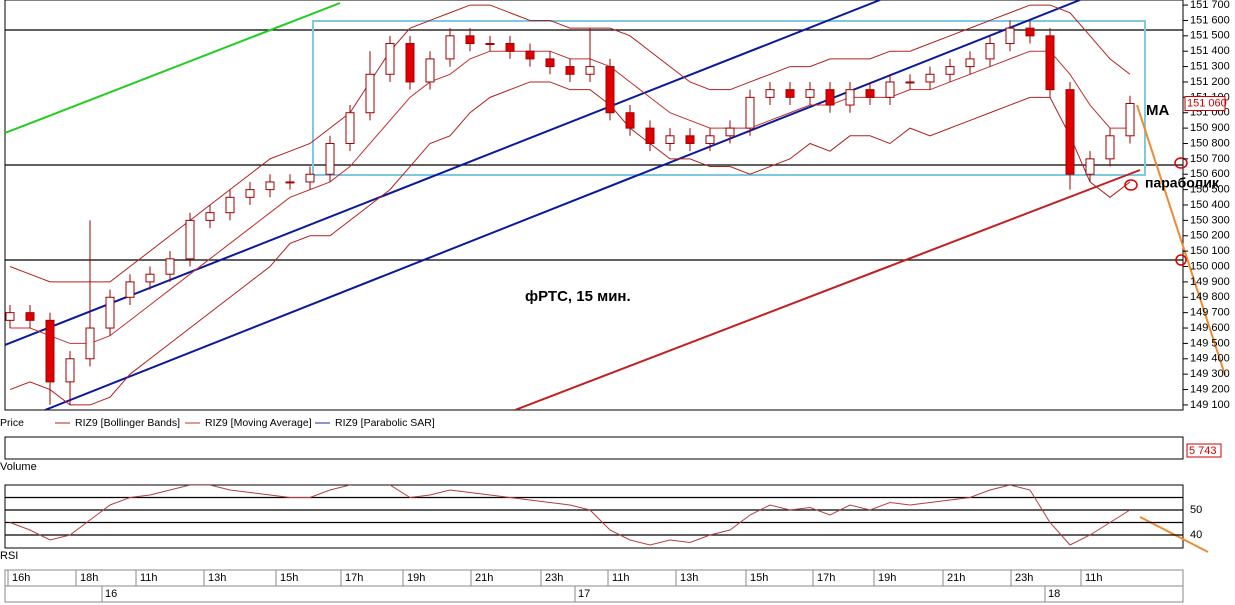 Image resolution: width=1235 pixels, height=605 pixels. What do you see at coordinates (9, 556) in the screenshot?
I see `rsi-label: RSI` at bounding box center [9, 556].